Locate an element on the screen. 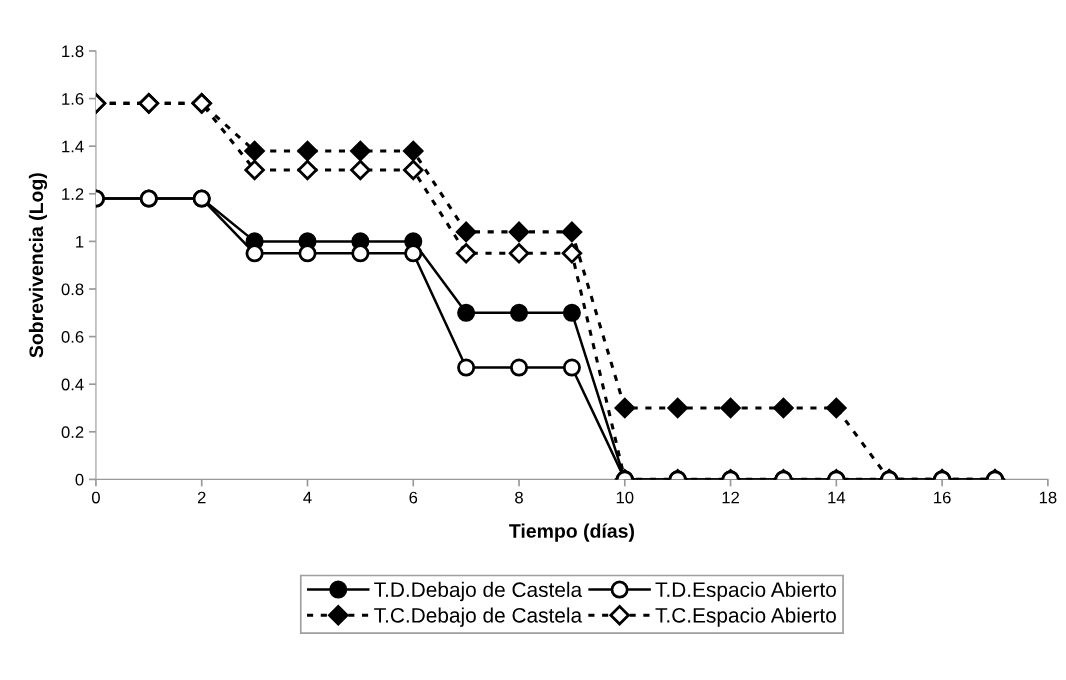 The height and width of the screenshot is (680, 1066). x-tick-label: 0 is located at coordinates (95, 497).